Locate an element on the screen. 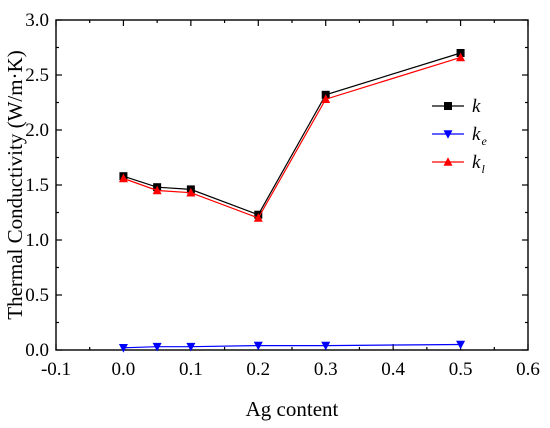  y-tick-label: 0.0 is located at coordinates (37, 350).